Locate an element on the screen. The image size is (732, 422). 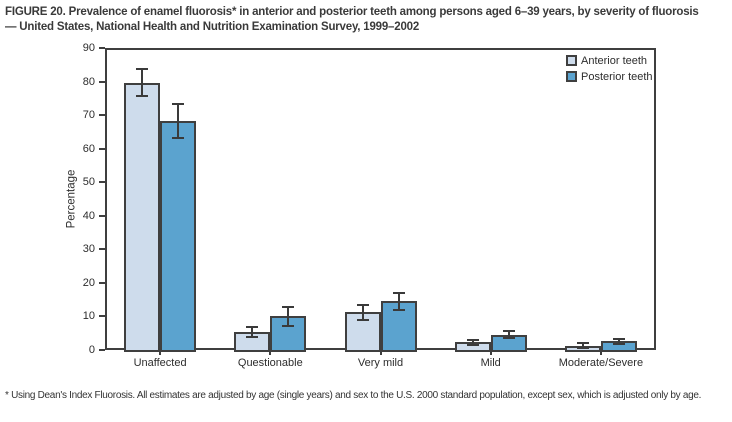
y-axis-tick-label: 70 is located at coordinates (88, 115).